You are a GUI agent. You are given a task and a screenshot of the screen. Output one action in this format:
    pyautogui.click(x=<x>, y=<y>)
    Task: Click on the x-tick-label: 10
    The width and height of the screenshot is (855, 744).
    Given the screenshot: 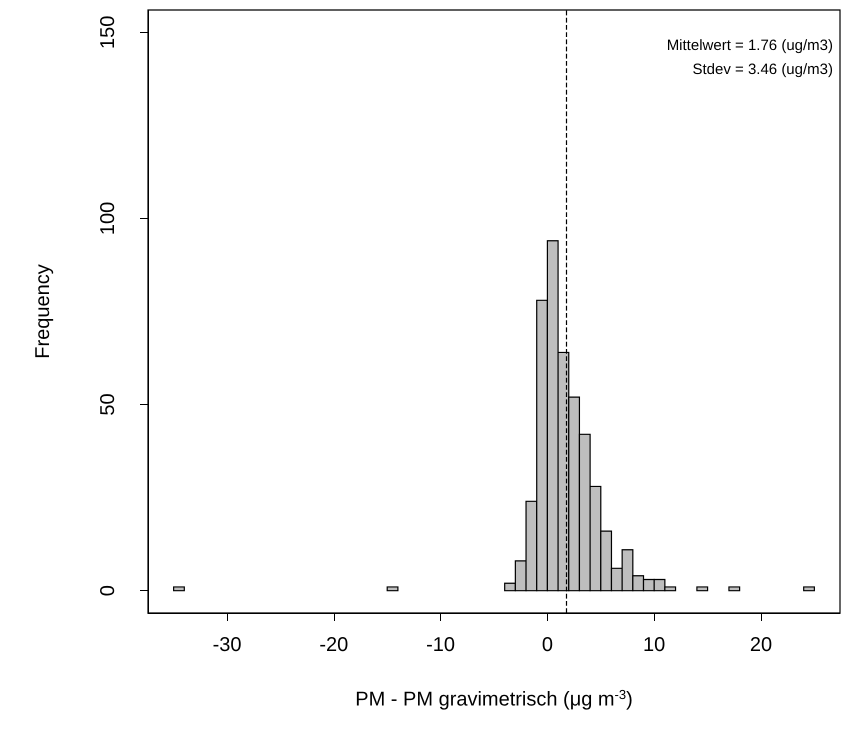 What is the action you would take?
    pyautogui.click(x=654, y=645)
    